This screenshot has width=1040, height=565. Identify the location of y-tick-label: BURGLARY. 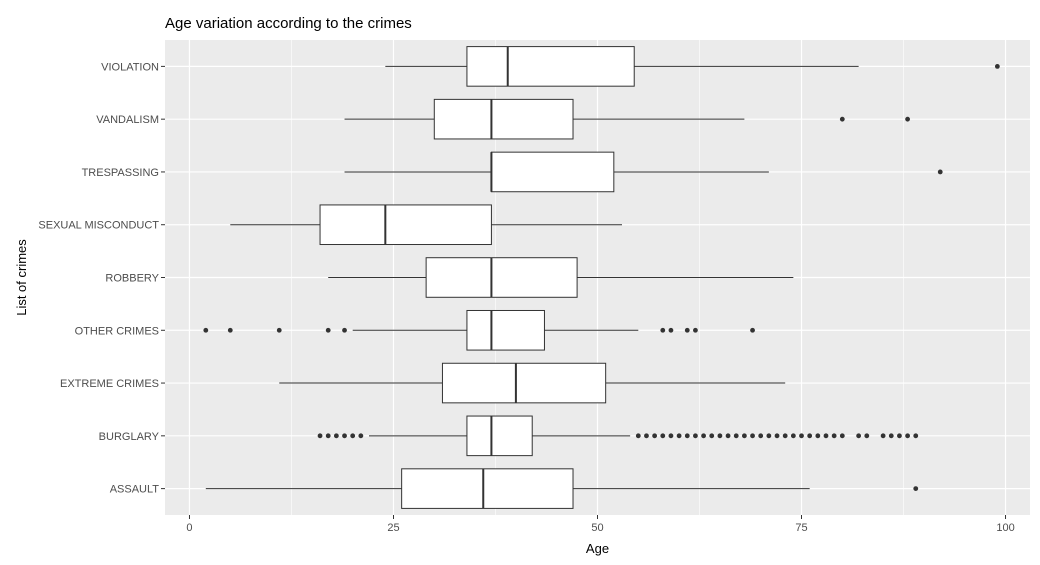
(129, 437).